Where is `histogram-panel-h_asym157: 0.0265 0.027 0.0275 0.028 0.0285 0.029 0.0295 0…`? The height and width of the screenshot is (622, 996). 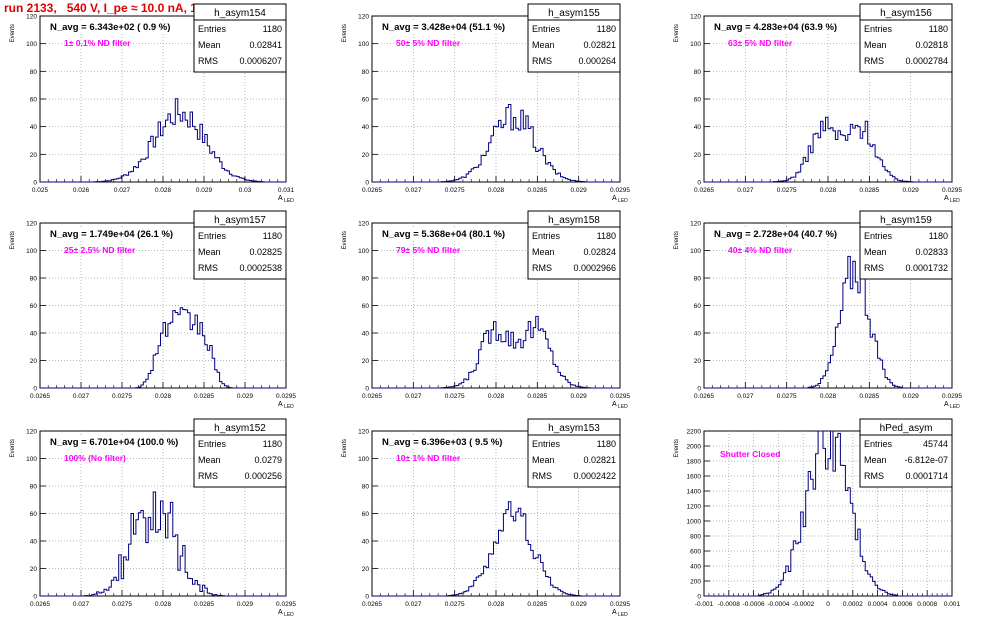
histogram-panel-h_asym157: 0.0265 0.027 0.0275 0.028 0.0285 0.029 0.0295 0… is located at coordinates (153, 310).